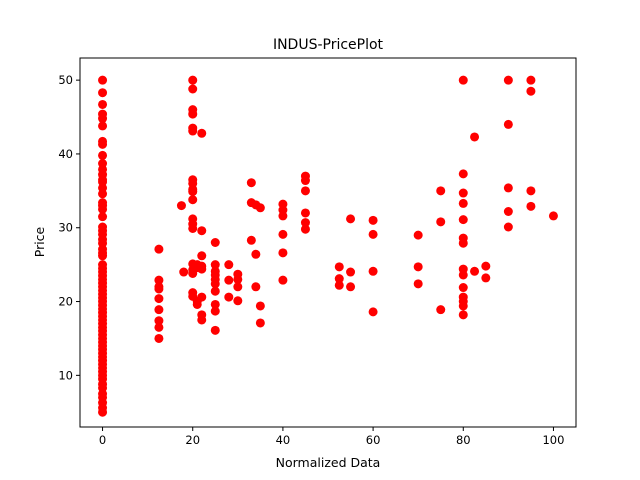 The image size is (640, 480). What do you see at coordinates (328, 45) in the screenshot?
I see `chart-title: INDUS-PricePlot` at bounding box center [328, 45].